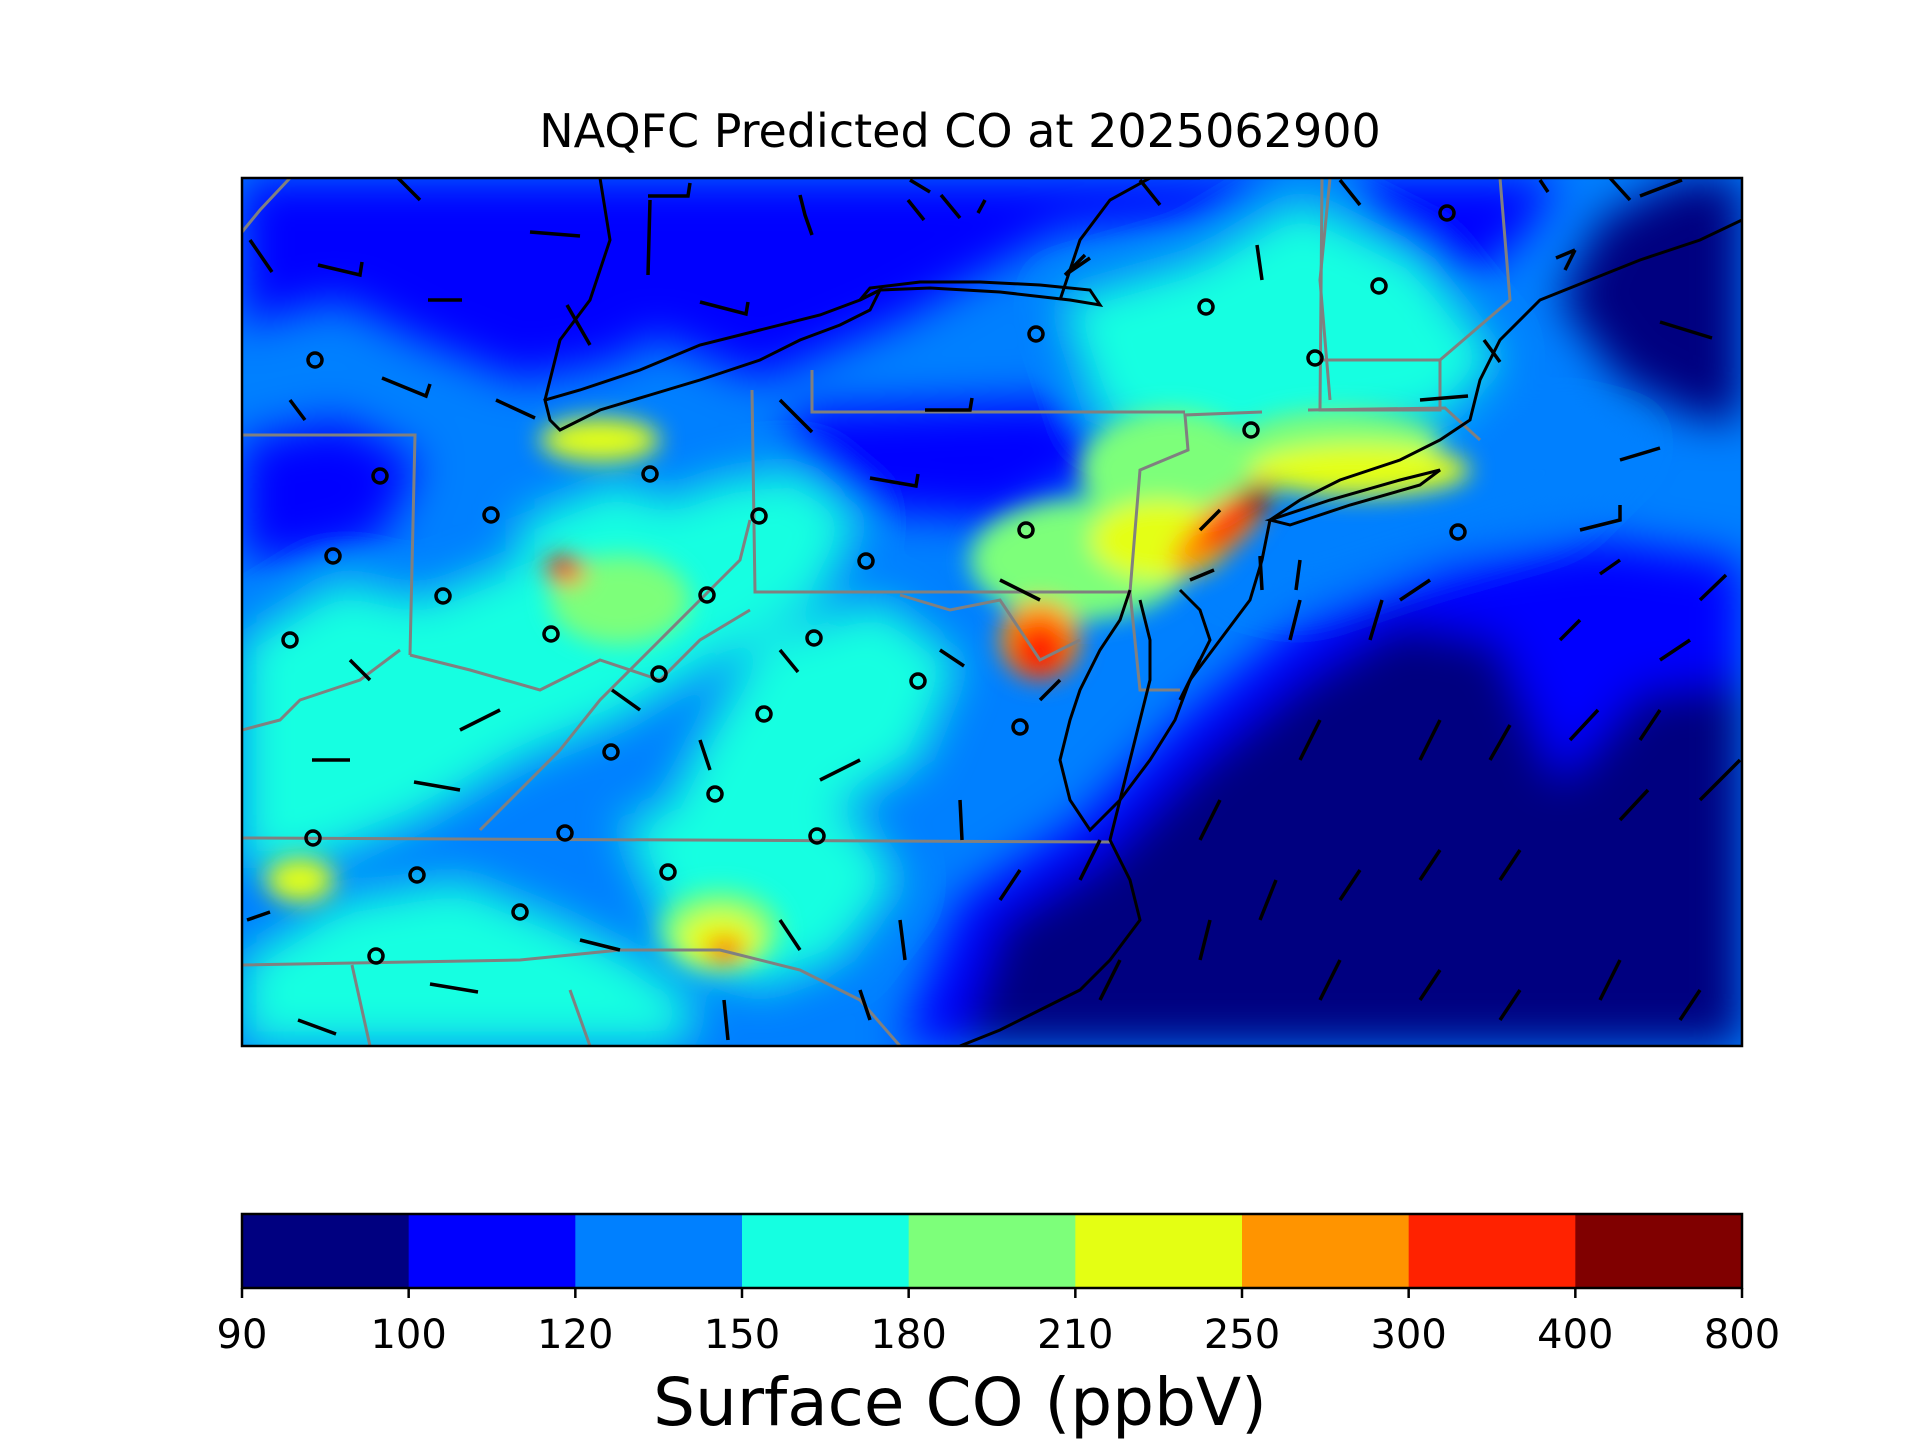  Describe the element at coordinates (1075, 1335) in the screenshot. I see `colorbar-tick-label: 210` at that location.